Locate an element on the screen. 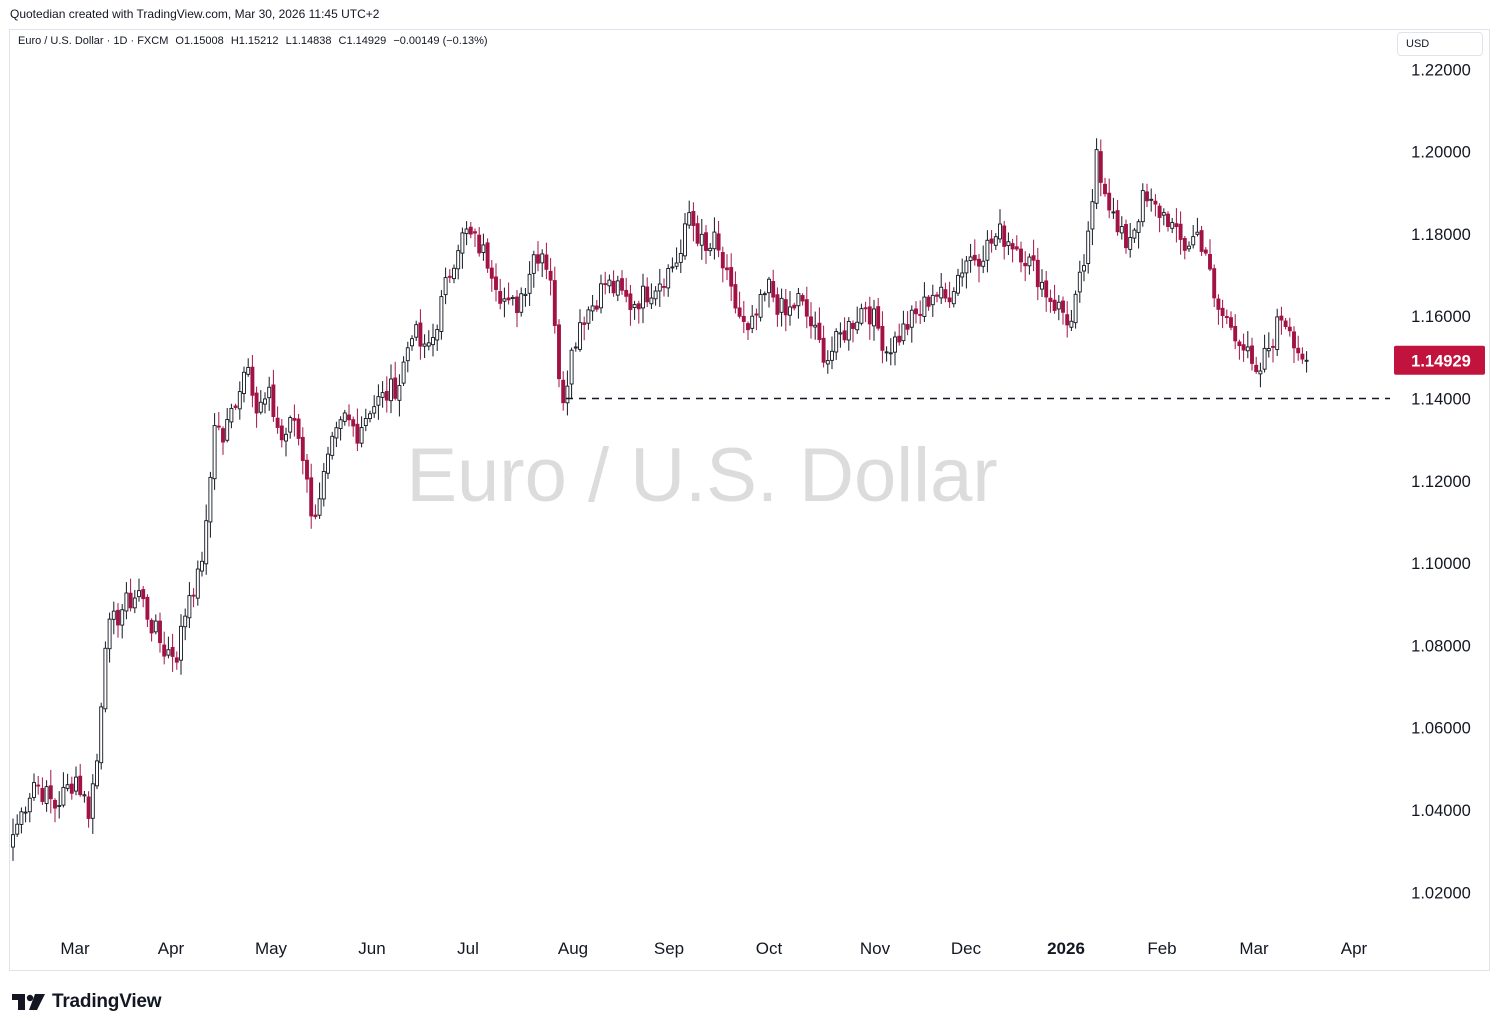  time-axis-tick-label: Jun is located at coordinates (371, 948).